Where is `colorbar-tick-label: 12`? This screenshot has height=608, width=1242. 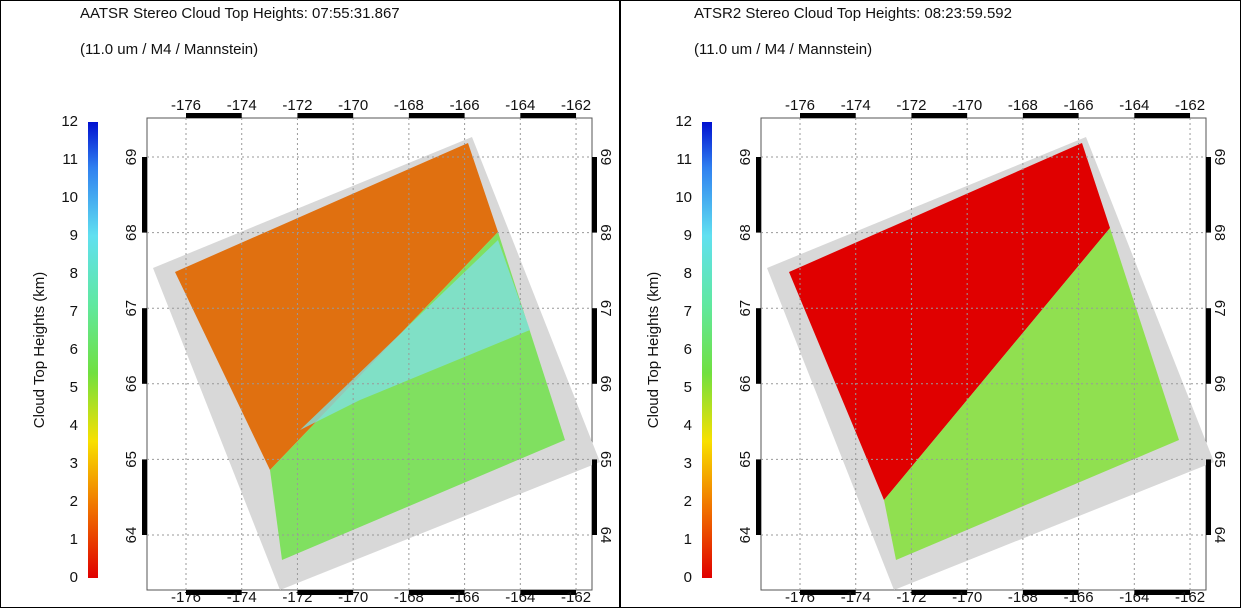
colorbar-tick-label: 12 is located at coordinates (683, 121).